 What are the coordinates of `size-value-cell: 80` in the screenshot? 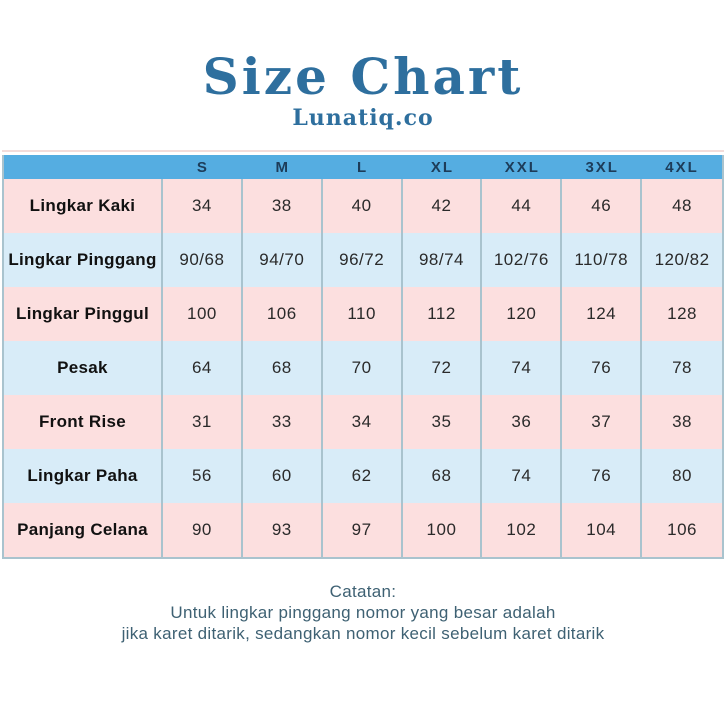 It's located at (682, 476).